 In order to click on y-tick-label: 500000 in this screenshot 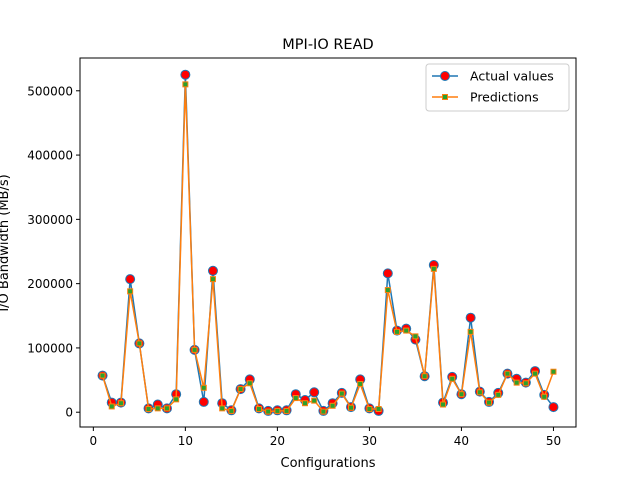, I will do `click(50, 91)`.